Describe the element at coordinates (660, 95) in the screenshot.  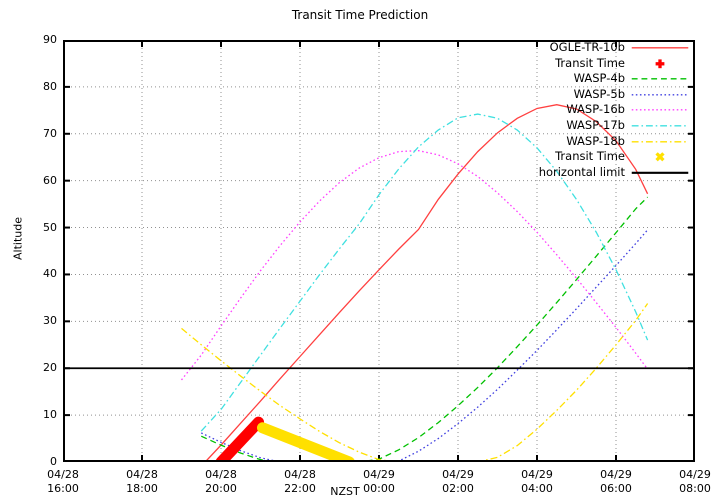
I see `line-dotted-blue-icon` at that location.